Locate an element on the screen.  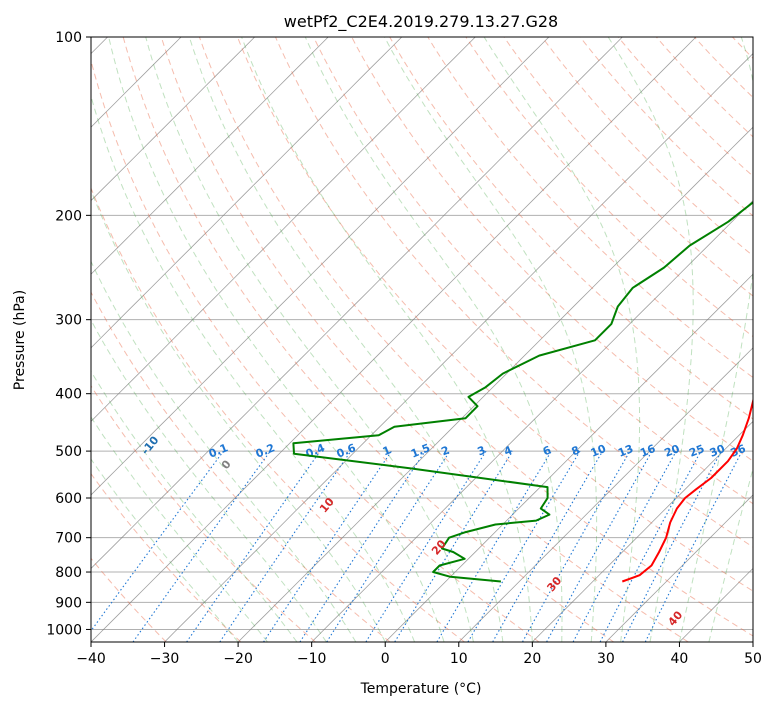
x-tick-label: 0 is located at coordinates (385, 659).